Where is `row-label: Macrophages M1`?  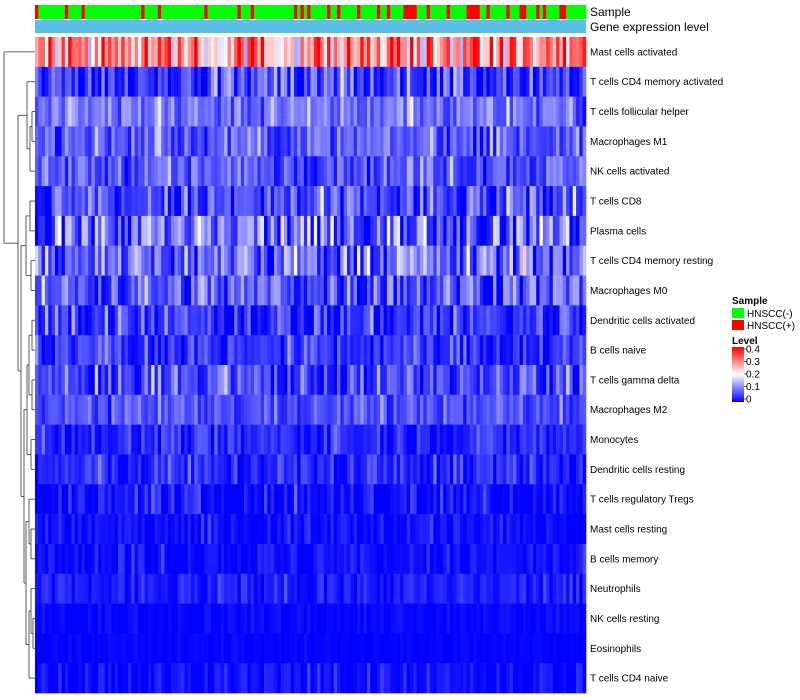 row-label: Macrophages M1 is located at coordinates (629, 142).